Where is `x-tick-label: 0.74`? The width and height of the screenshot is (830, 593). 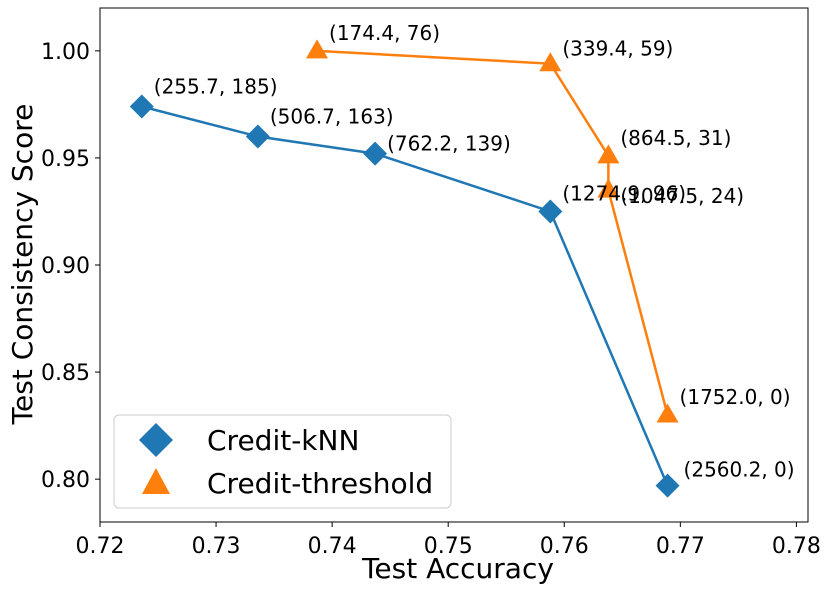
x-tick-label: 0.74 is located at coordinates (332, 546).